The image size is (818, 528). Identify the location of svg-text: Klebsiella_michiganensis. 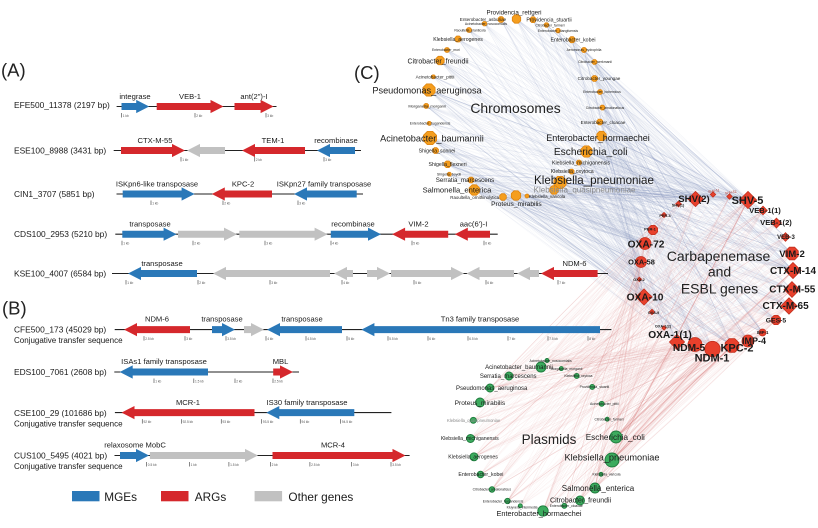
(581, 163).